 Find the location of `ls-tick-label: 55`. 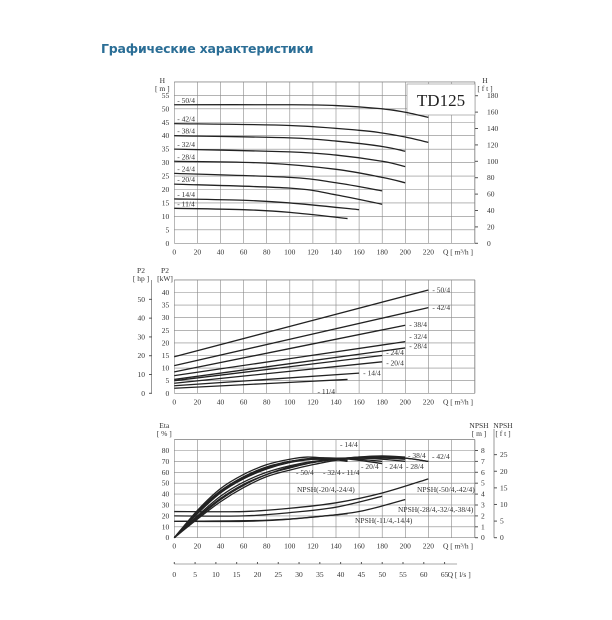

ls-tick-label: 55 is located at coordinates (403, 574).